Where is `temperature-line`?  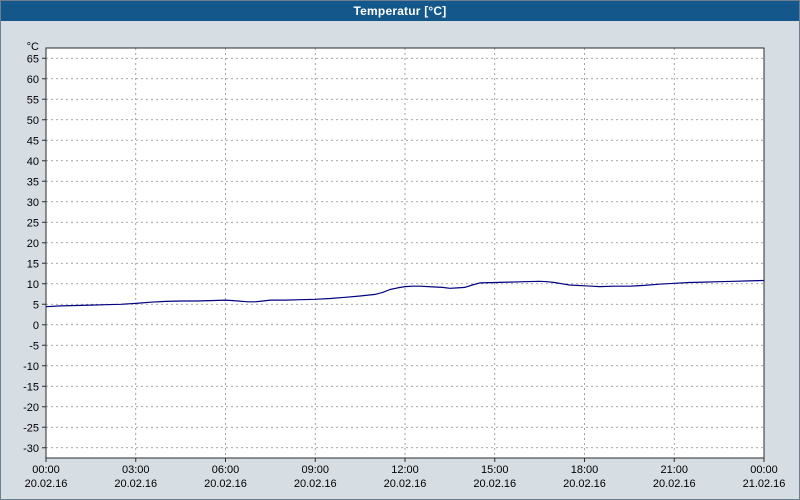
temperature-line is located at coordinates (405, 293).